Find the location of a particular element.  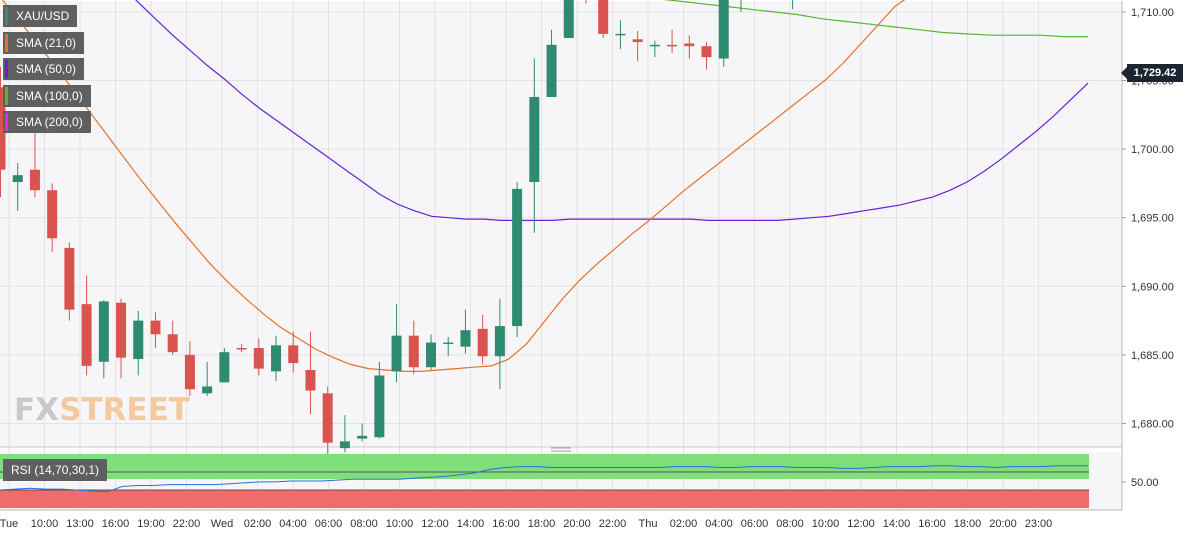

sma100-line is located at coordinates (875, 19).